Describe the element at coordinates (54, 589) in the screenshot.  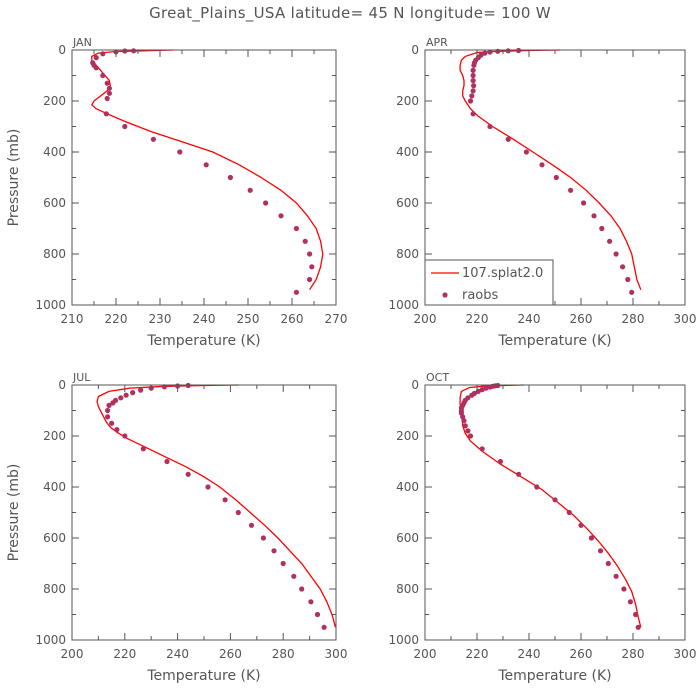
I see `y-tick-label-jul: 800` at that location.